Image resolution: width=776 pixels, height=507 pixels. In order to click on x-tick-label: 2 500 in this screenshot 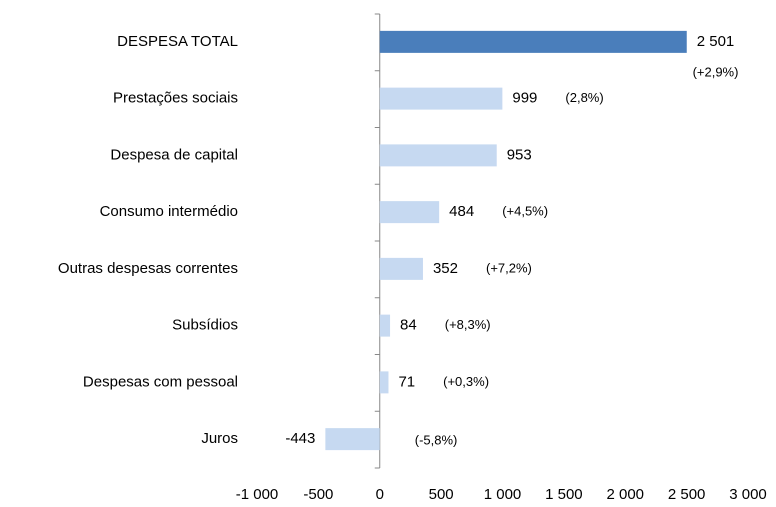, I will do `click(687, 494)`.